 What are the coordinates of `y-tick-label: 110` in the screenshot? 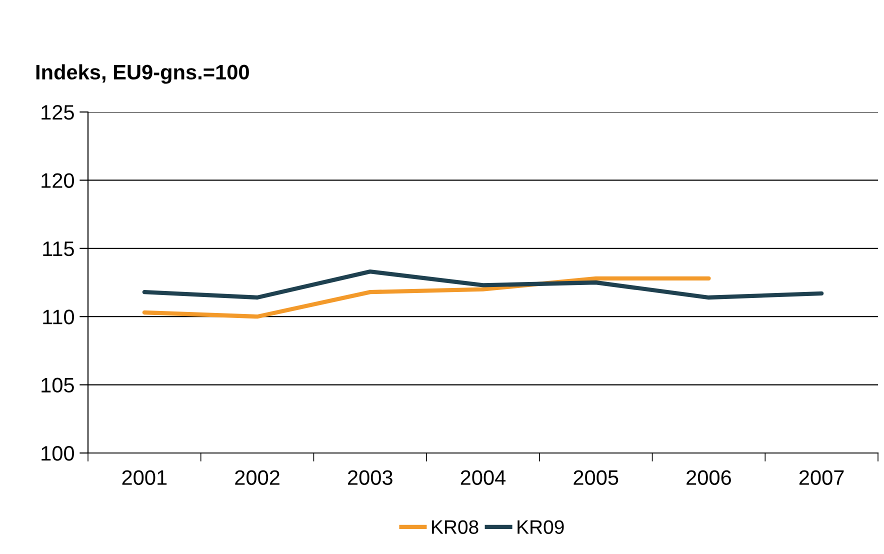 It's located at (58, 317).